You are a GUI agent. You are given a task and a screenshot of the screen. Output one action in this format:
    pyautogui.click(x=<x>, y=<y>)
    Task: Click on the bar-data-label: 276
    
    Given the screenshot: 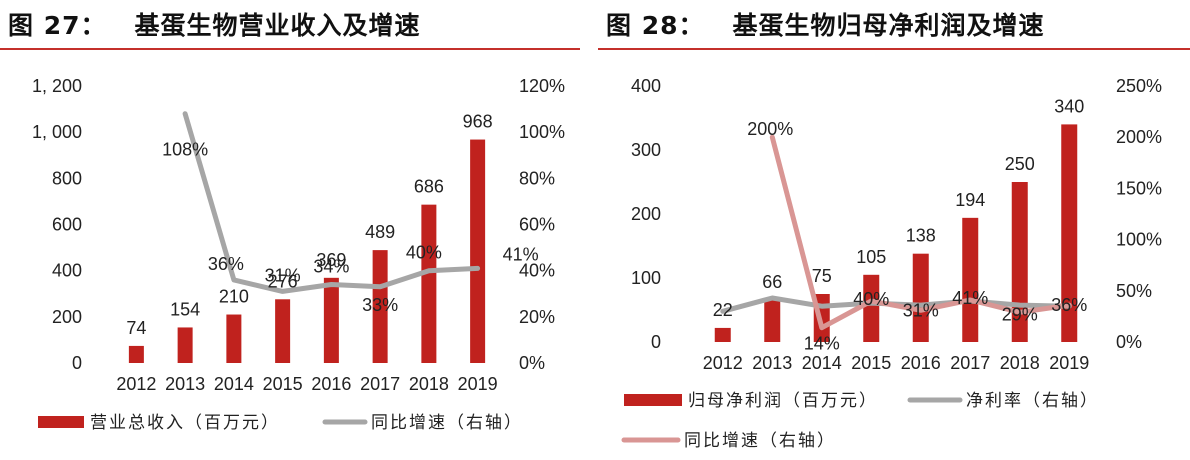 What is the action you would take?
    pyautogui.click(x=283, y=281)
    